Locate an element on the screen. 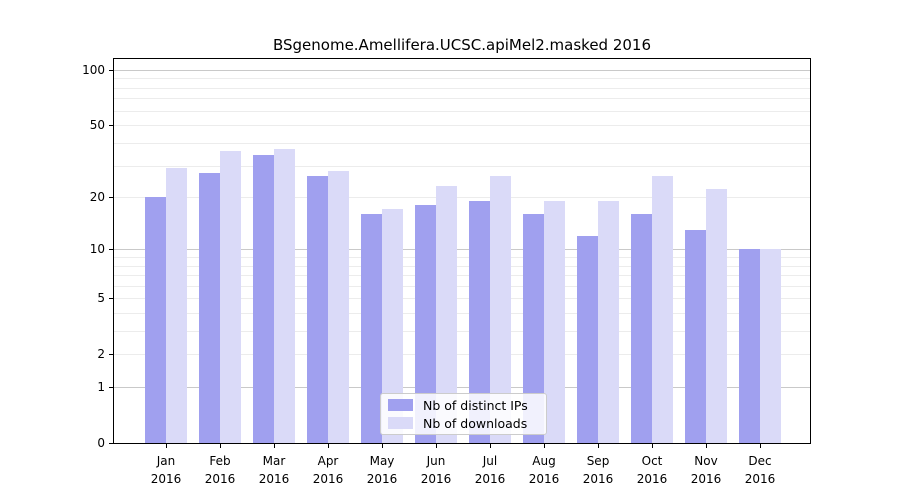  x-tick-label-jul: Jul 2016 is located at coordinates (490, 470).